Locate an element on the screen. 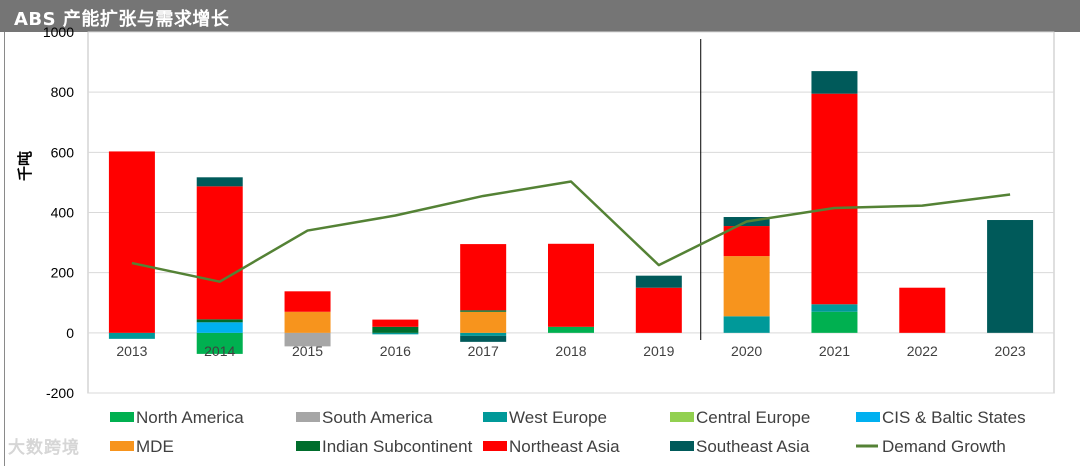 This screenshot has width=1080, height=466. legend-label: Demand Growth is located at coordinates (944, 446).